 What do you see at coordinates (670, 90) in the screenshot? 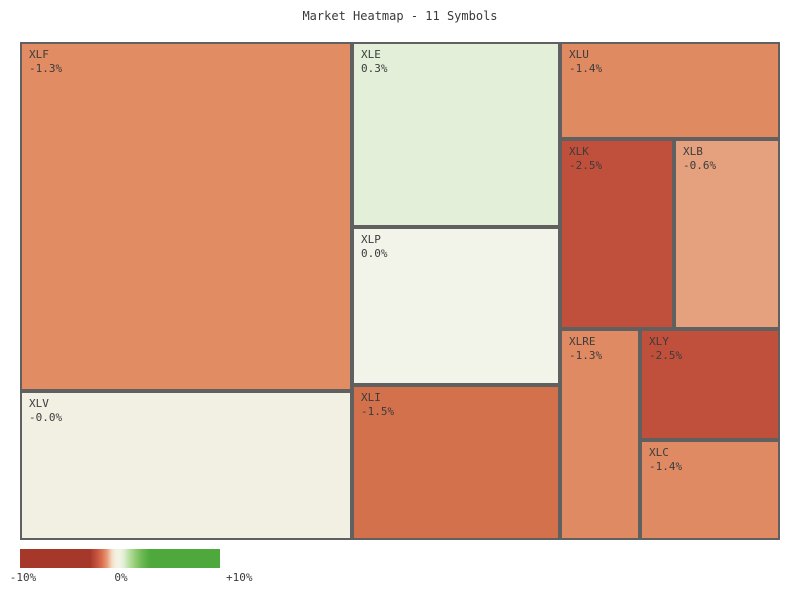
I see `treemap-tile-xlu: XLU -1.4%` at bounding box center [670, 90].